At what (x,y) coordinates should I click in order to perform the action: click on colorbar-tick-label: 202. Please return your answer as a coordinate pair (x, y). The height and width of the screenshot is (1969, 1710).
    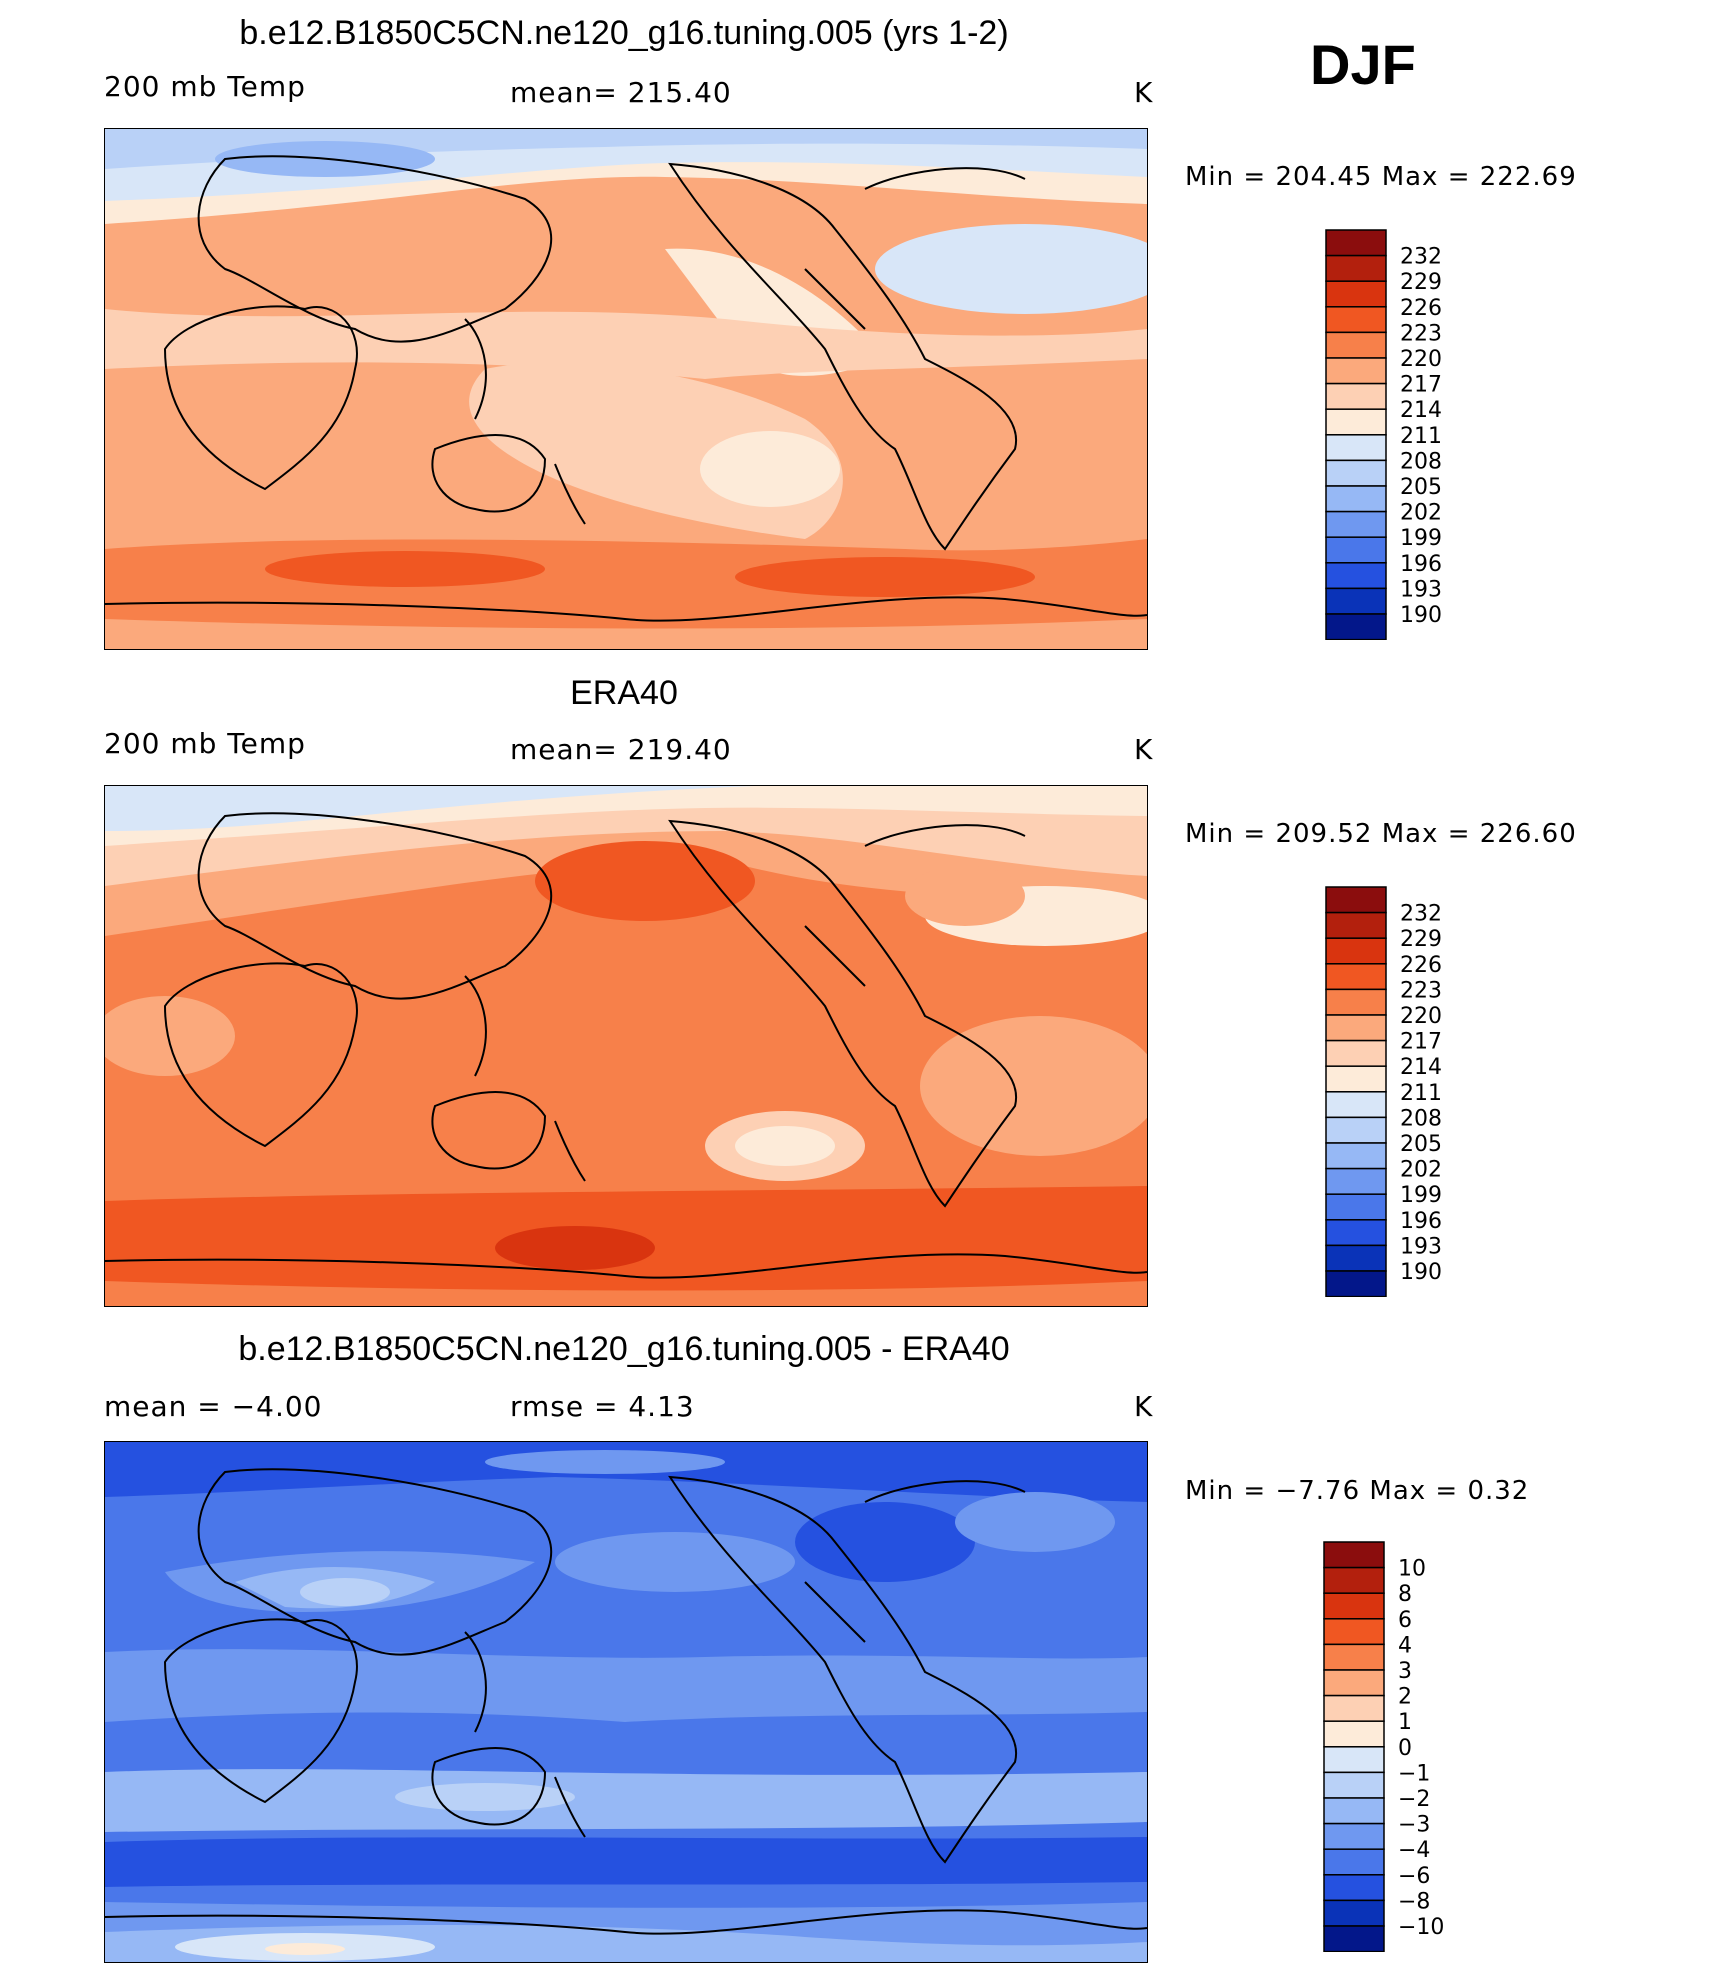
    Looking at the image, I should click on (1421, 1170).